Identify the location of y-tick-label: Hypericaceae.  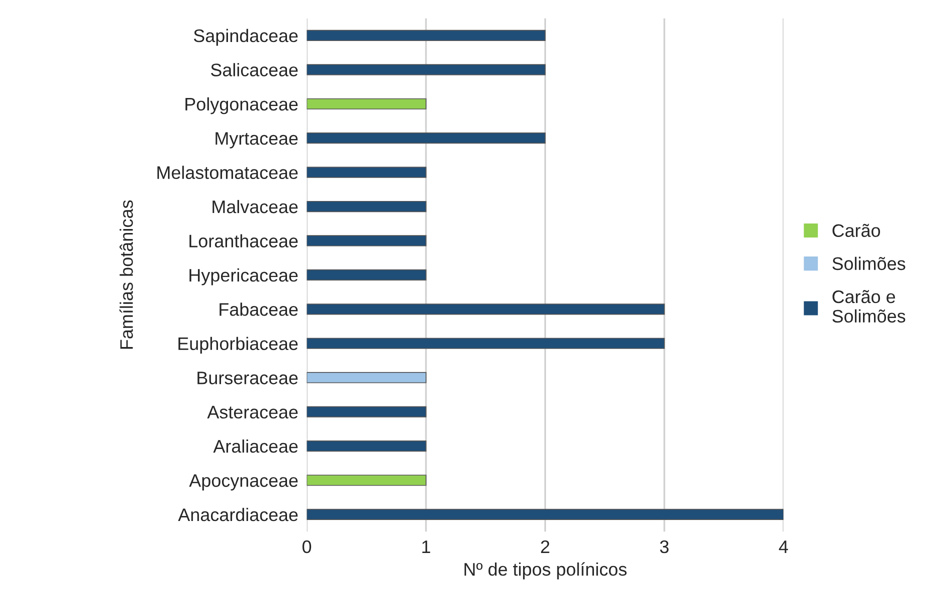
(244, 277).